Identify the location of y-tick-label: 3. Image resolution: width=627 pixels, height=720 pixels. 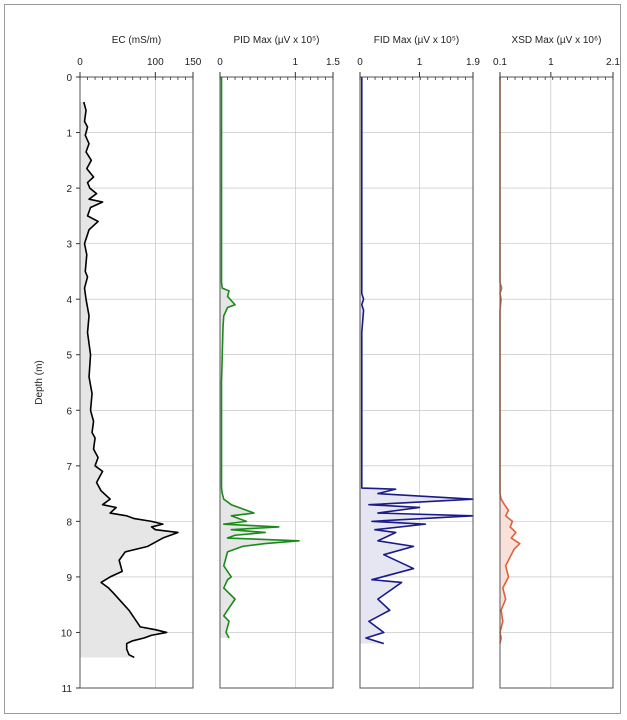
(69, 245).